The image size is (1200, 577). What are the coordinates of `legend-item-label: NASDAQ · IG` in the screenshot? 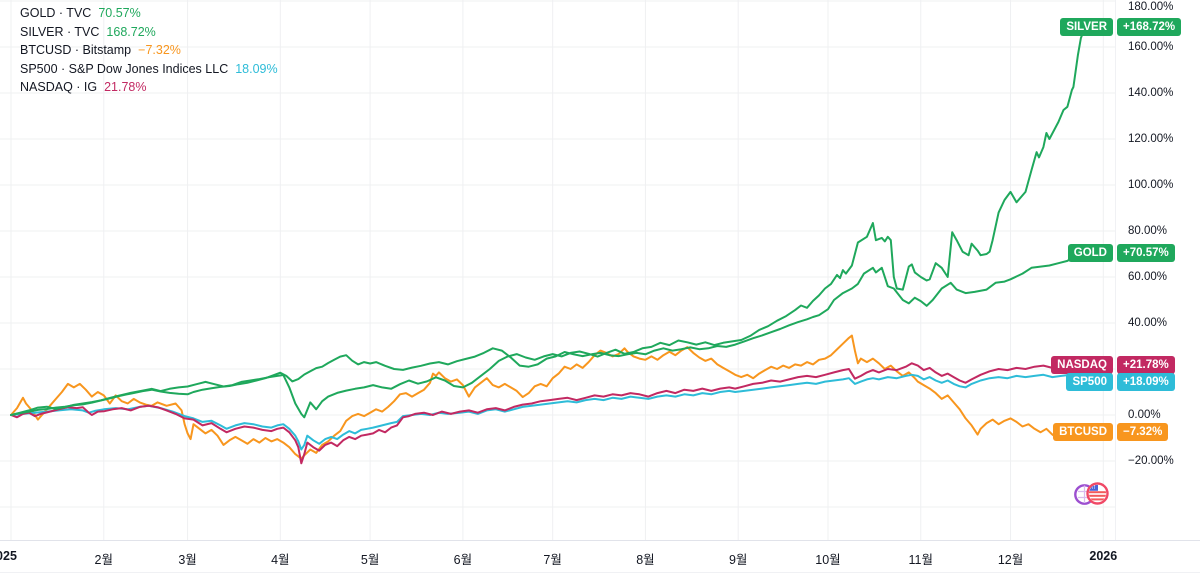 It's located at (59, 87).